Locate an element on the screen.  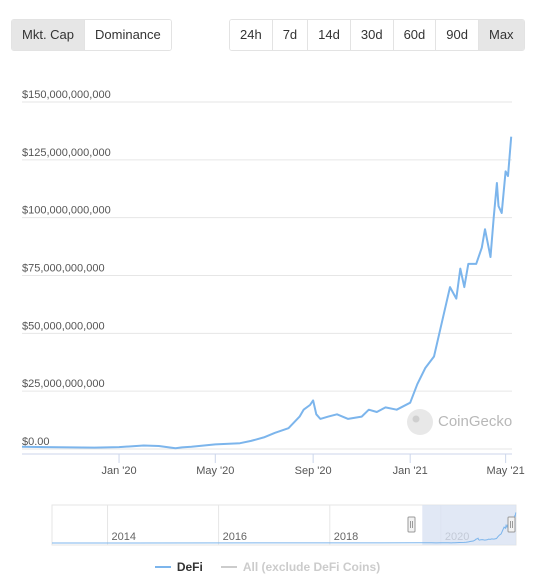
range-button-14d: 14d is located at coordinates (329, 35).